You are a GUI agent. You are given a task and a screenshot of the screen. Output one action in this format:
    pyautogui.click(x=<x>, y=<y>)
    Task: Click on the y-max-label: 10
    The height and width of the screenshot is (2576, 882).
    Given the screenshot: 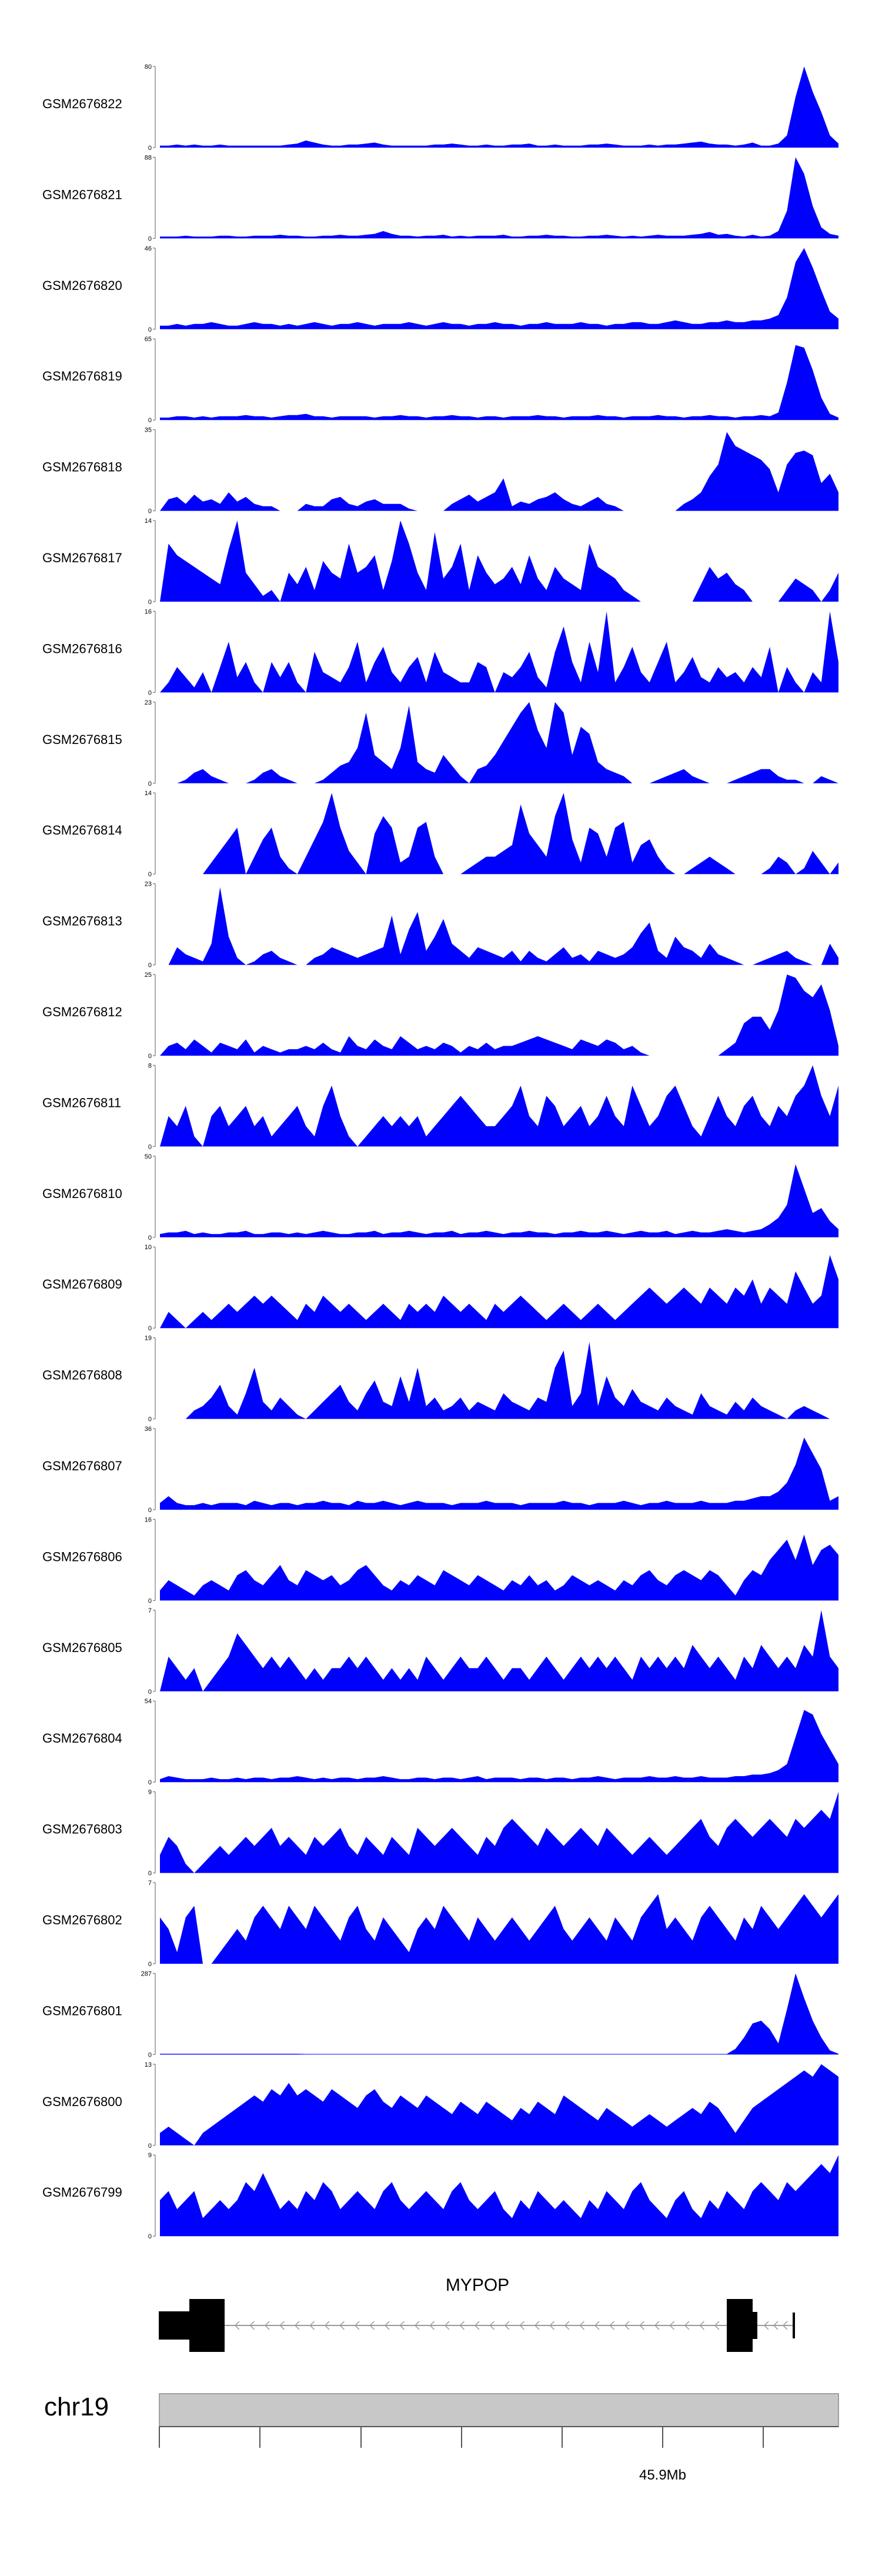 What is the action you would take?
    pyautogui.click(x=148, y=1247)
    